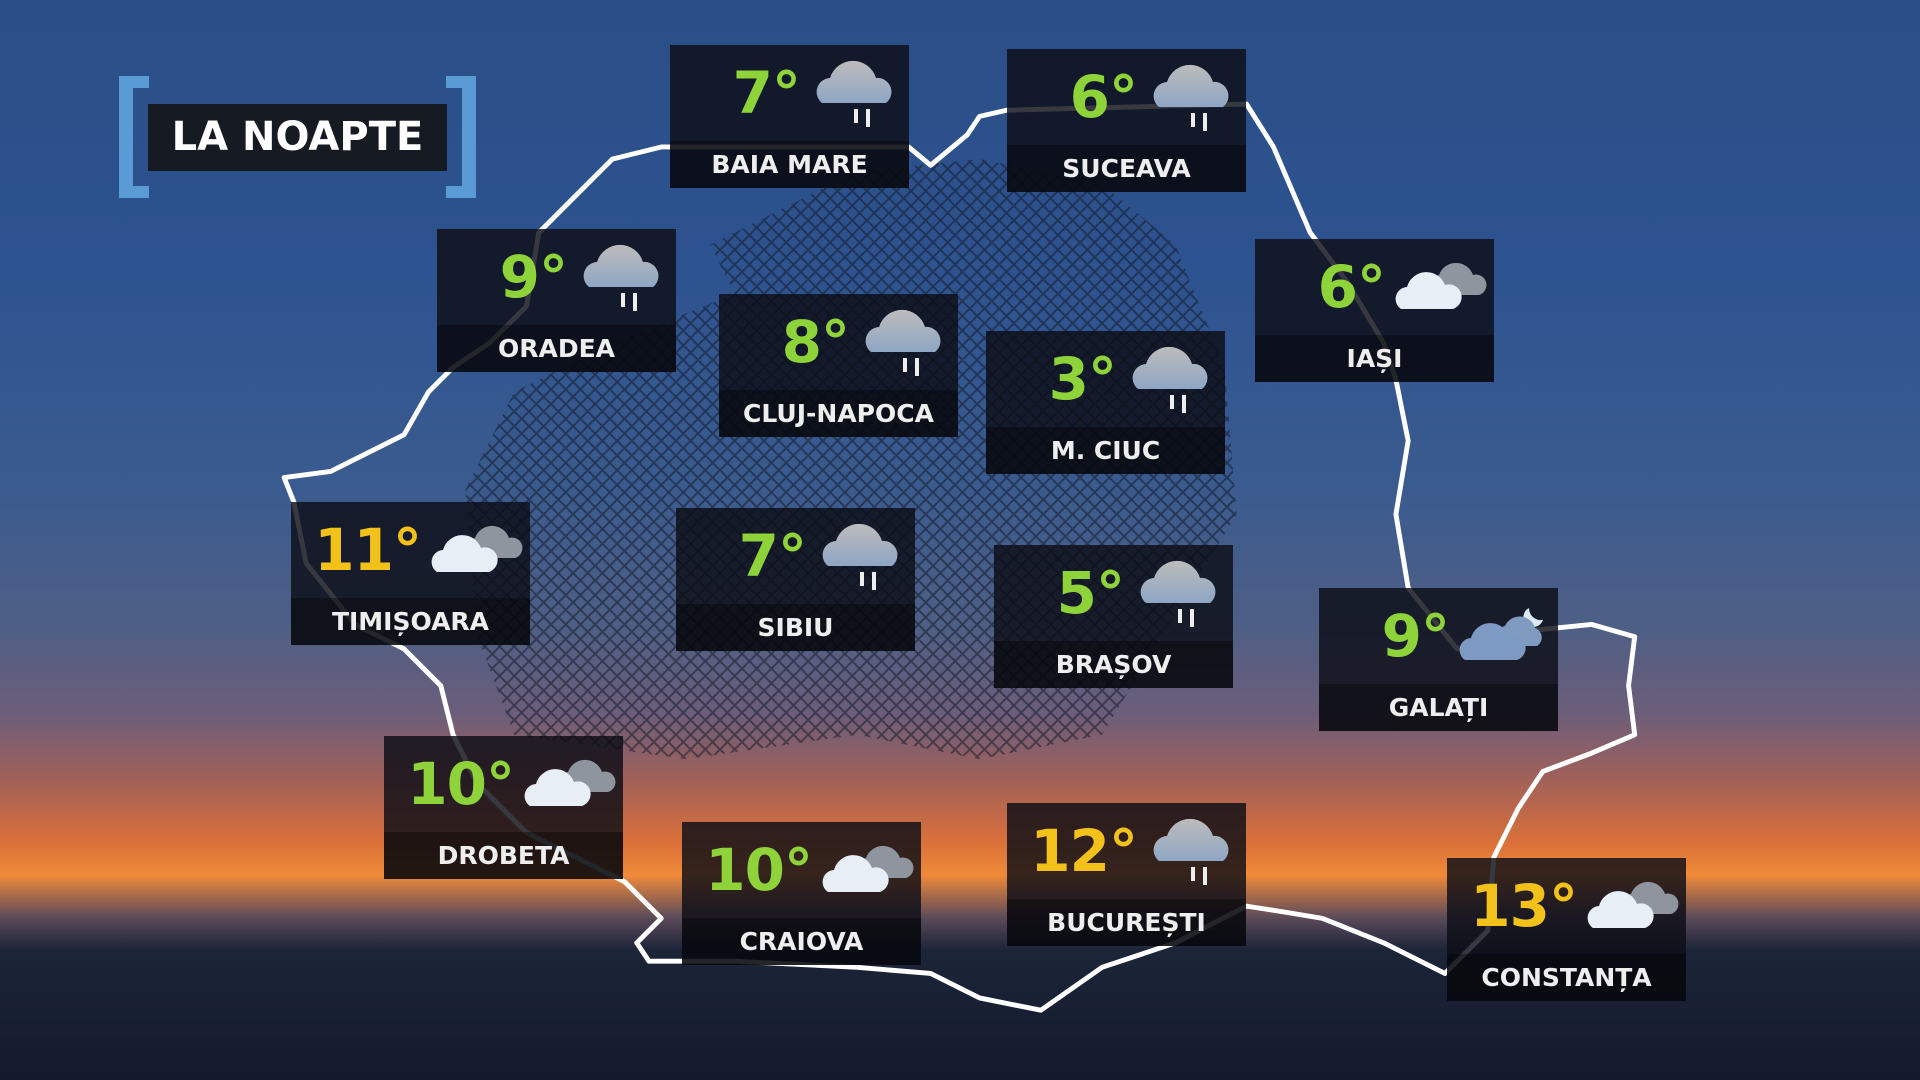 This screenshot has height=1080, width=1920. I want to click on city-card: 12° BUCUREȘTI, so click(1126, 874).